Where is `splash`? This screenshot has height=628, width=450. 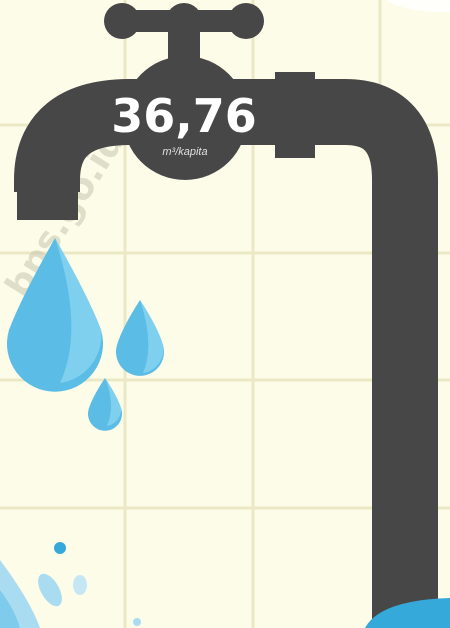
splash is located at coordinates (225, 585).